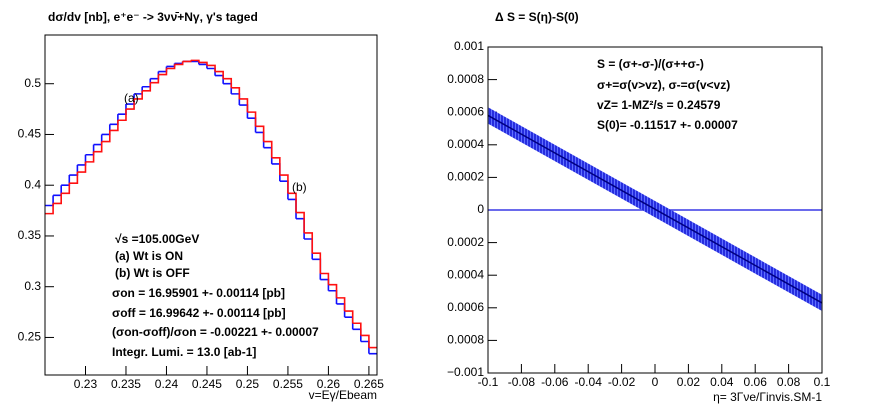 The height and width of the screenshot is (418, 872). What do you see at coordinates (469, 46) in the screenshot?
I see `y-tick-label: 0.001` at bounding box center [469, 46].